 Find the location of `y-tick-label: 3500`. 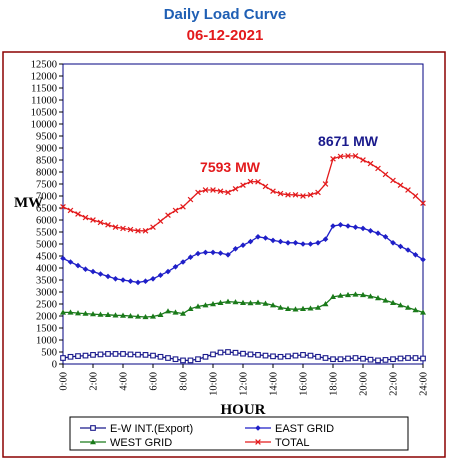

y-tick-label: 3500 is located at coordinates (46, 281).